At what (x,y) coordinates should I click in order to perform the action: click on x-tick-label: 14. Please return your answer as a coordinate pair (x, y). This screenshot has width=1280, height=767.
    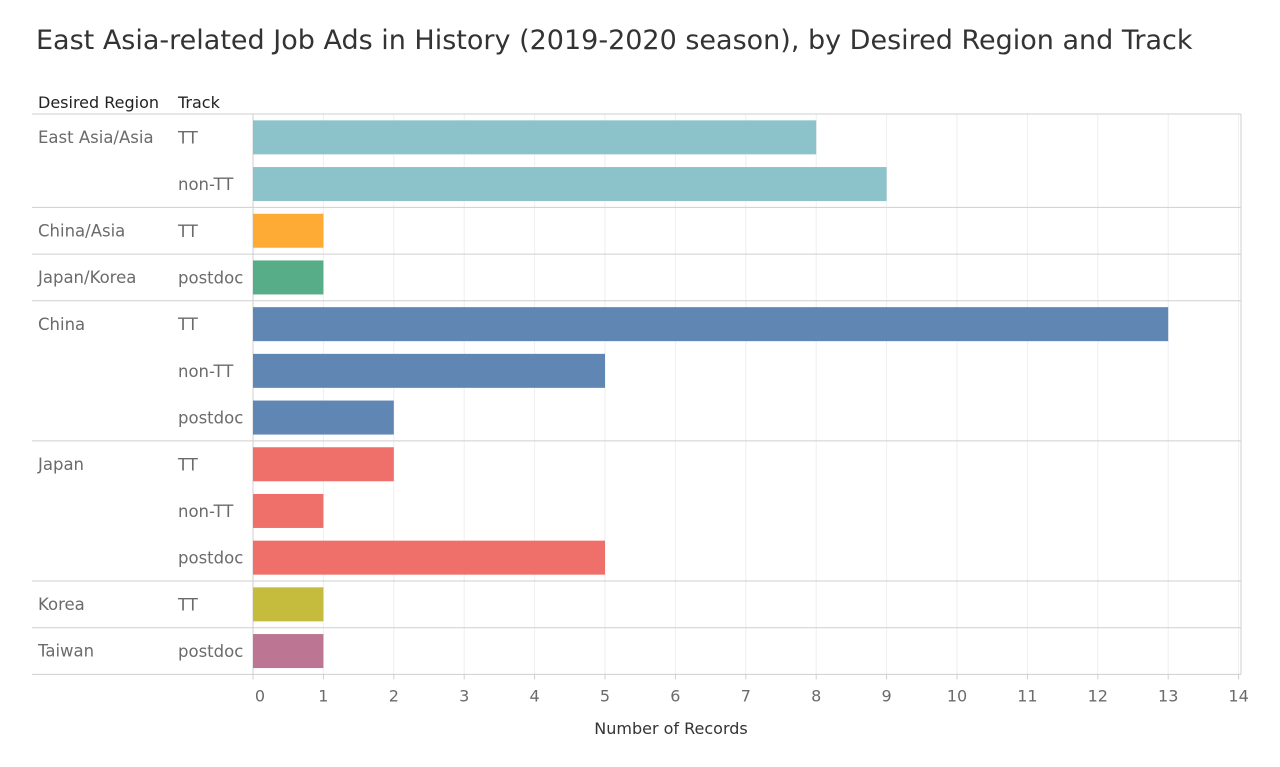
    Looking at the image, I should click on (1238, 695).